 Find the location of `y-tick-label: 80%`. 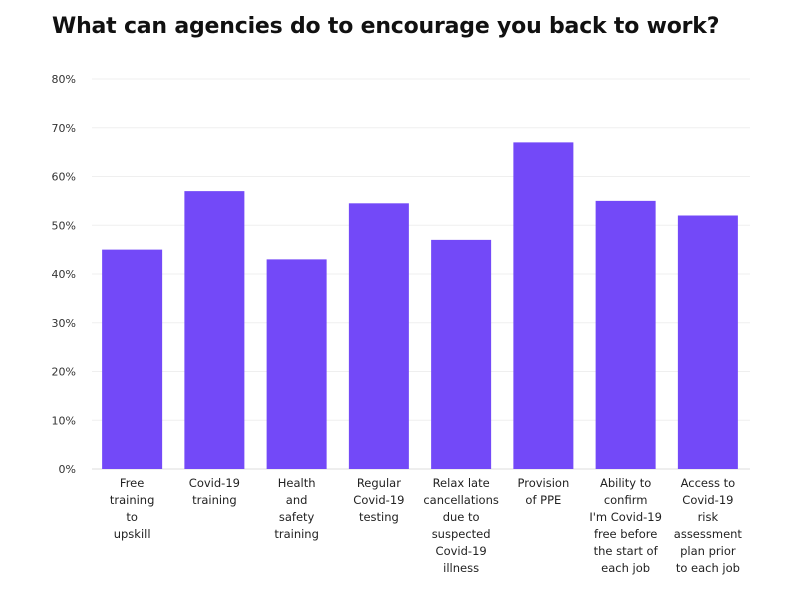

y-tick-label: 80% is located at coordinates (64, 79).